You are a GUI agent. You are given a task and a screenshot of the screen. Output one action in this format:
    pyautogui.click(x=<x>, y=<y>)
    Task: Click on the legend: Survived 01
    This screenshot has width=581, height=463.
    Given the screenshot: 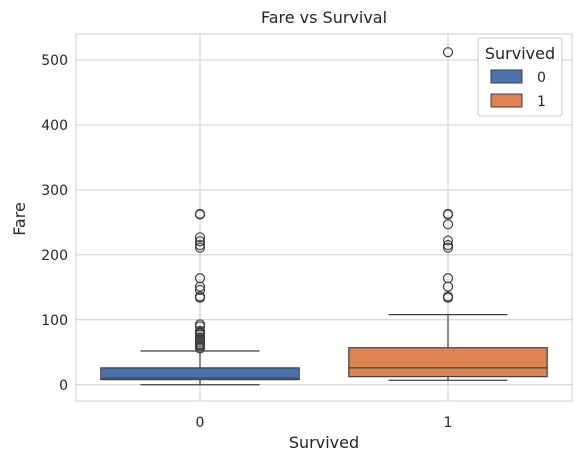 What is the action you would take?
    pyautogui.click(x=520, y=77)
    